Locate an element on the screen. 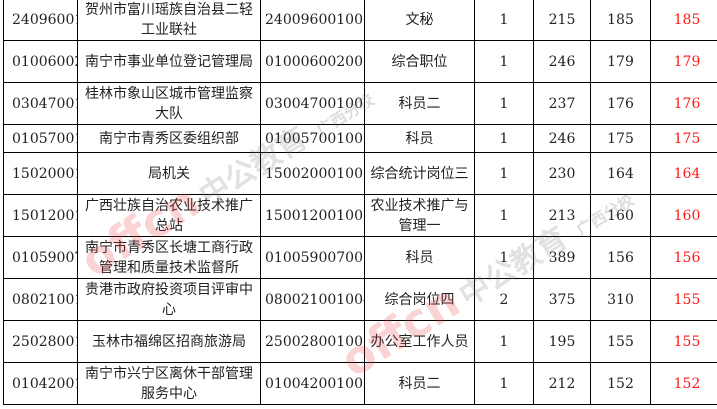 The width and height of the screenshot is (717, 409). cell-unit: 南宁市青秀区长塘工商行政管理和质量技术监督所 is located at coordinates (169, 257).